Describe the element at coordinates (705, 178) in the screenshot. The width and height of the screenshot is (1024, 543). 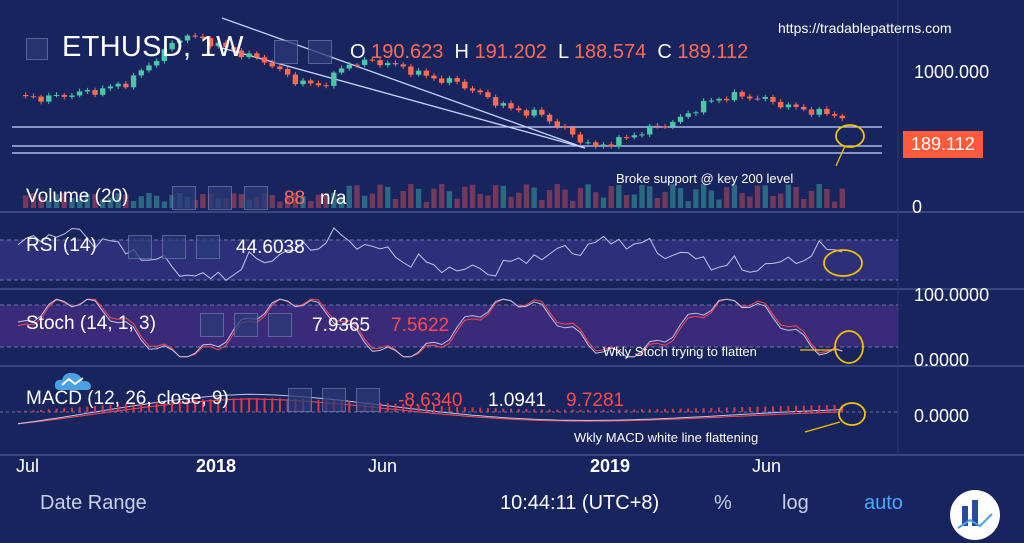
I see `annotation-support: Broke support @ key 200 level` at that location.